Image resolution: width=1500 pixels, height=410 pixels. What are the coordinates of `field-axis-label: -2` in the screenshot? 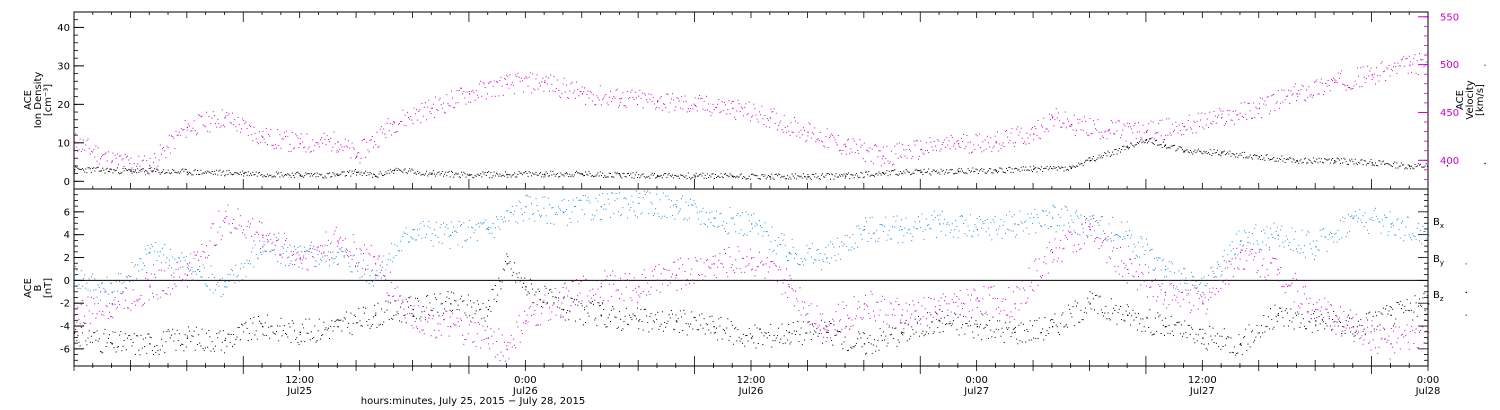 It's located at (65, 304).